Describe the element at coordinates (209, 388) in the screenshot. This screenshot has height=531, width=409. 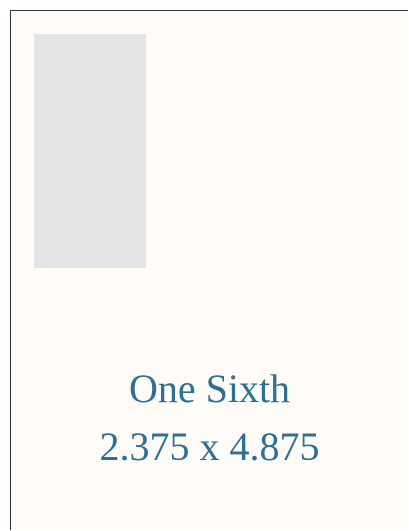
I see `size-name: One Sixth` at that location.